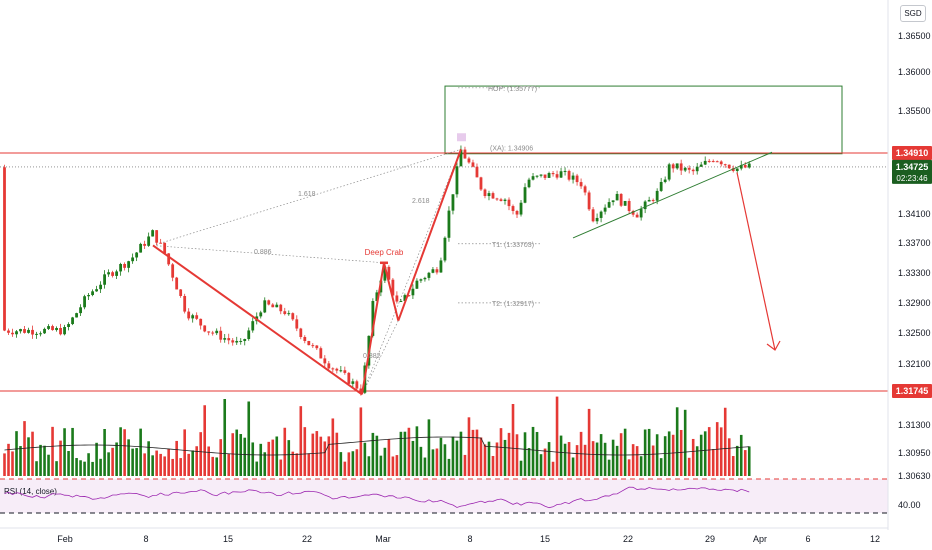 The image size is (932, 550). Describe the element at coordinates (377, 446) in the screenshot. I see `volume-moving-average` at that location.